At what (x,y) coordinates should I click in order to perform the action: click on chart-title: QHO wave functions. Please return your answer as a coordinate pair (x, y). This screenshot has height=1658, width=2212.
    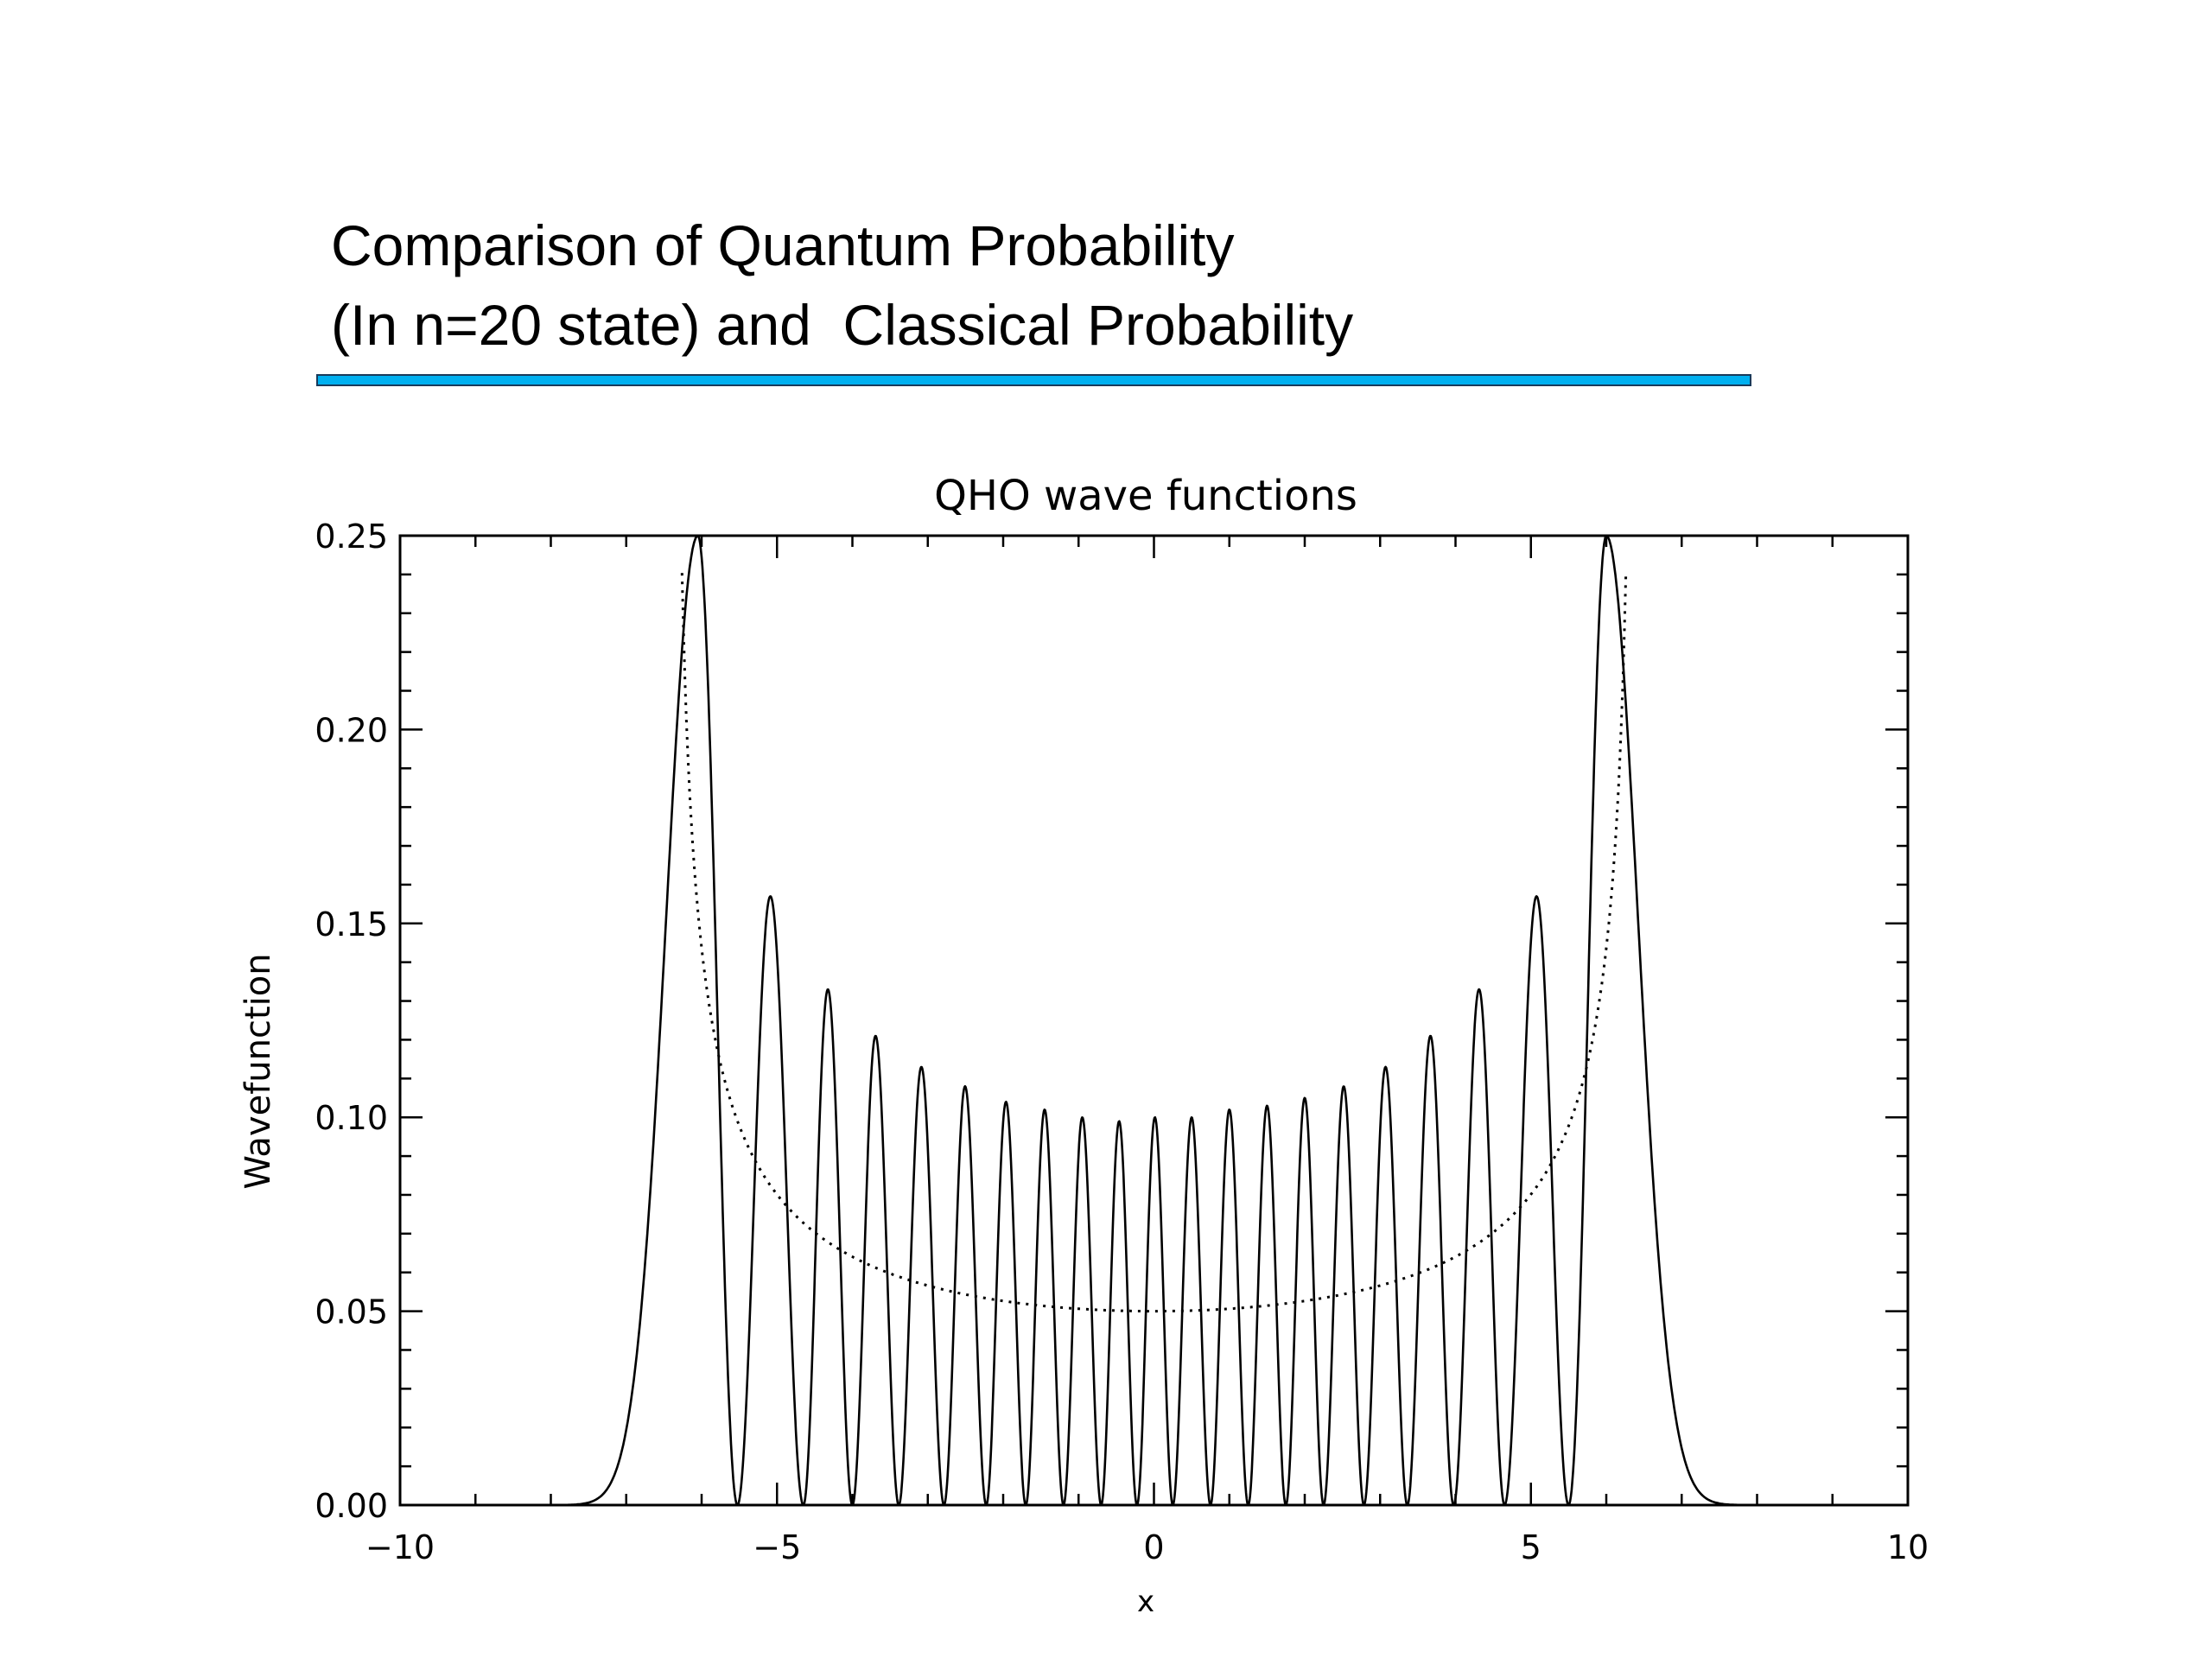
    Looking at the image, I should click on (1145, 496).